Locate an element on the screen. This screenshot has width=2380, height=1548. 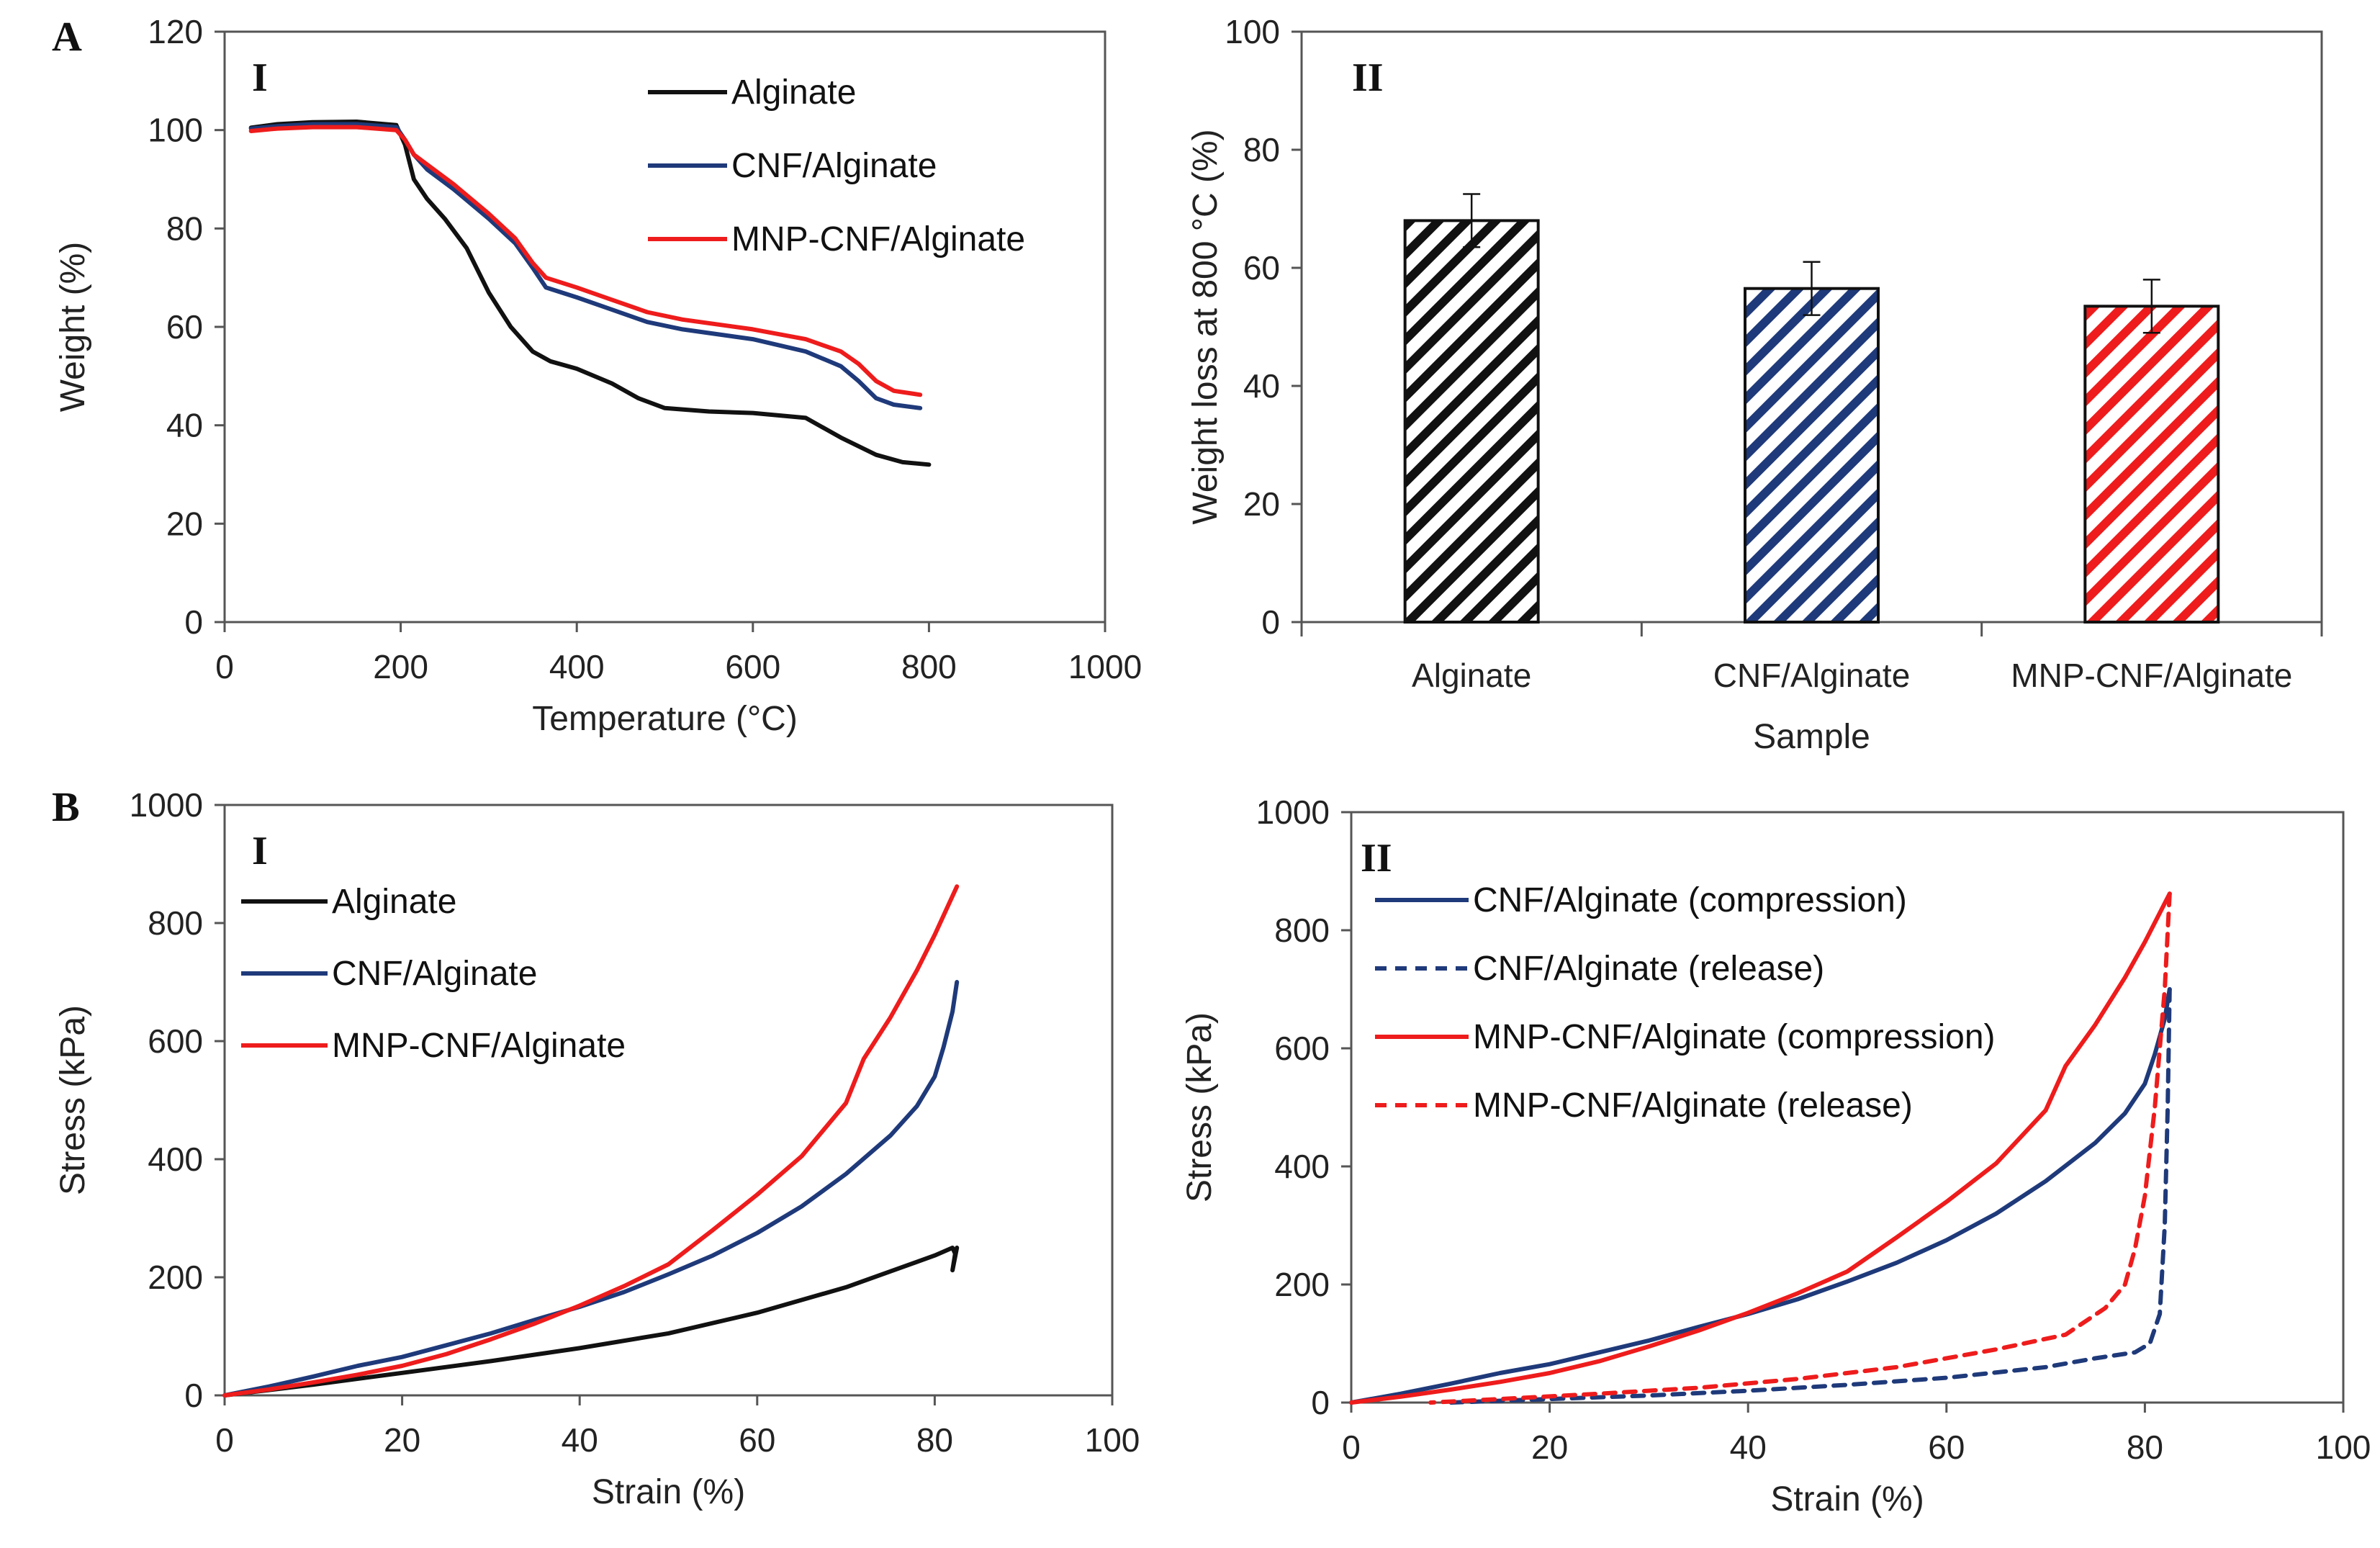
series-line-mnp-cnf-alginate-release- is located at coordinates (1800, 1148).